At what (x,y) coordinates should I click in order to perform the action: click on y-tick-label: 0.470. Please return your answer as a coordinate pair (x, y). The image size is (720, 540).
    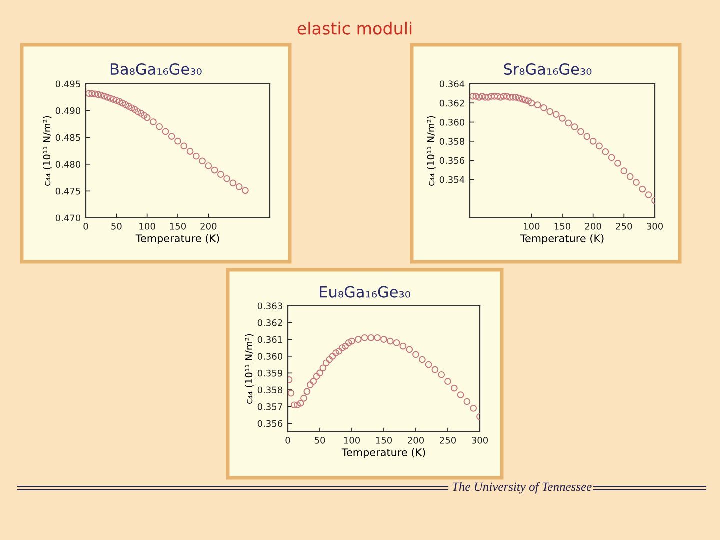
    Looking at the image, I should click on (68, 218).